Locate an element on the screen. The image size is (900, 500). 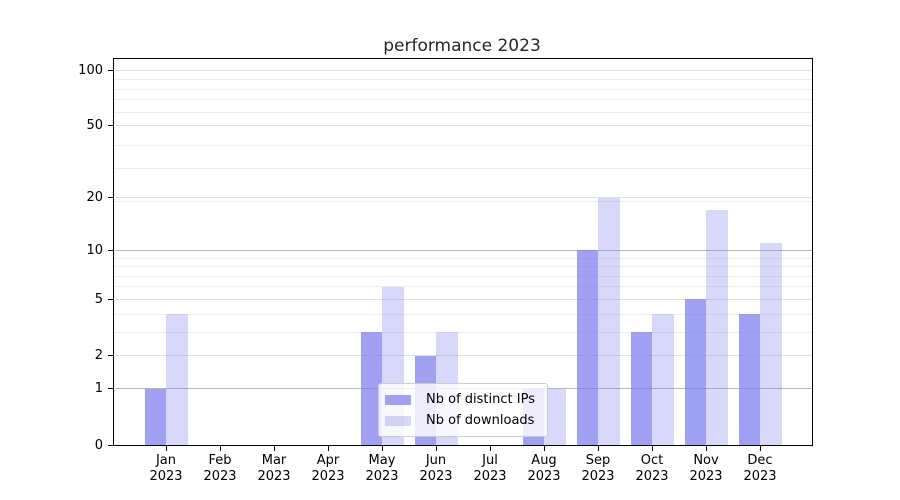
legend-item-downloads: Nb of downloads is located at coordinates (460, 420).